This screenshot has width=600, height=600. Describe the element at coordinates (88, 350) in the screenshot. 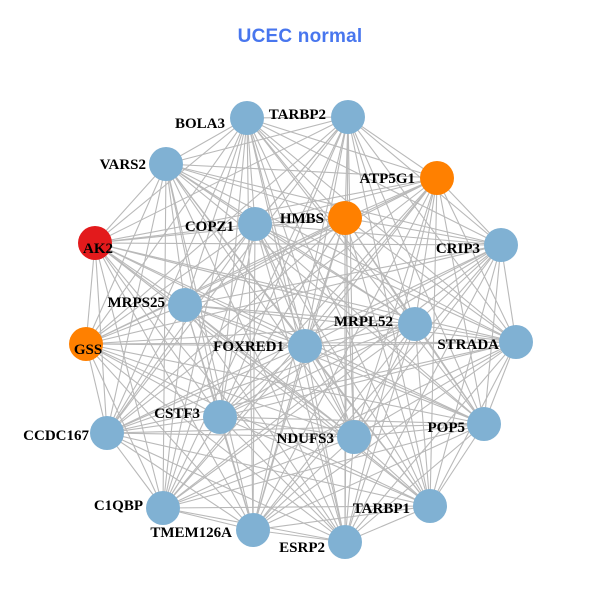

I see `network-node-label: GSS` at that location.